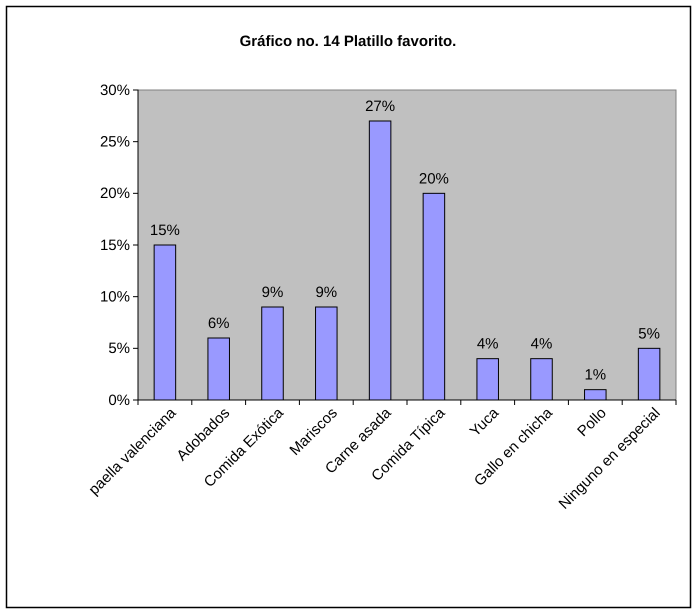  Describe the element at coordinates (649, 333) in the screenshot. I see `data-label: 5%` at that location.